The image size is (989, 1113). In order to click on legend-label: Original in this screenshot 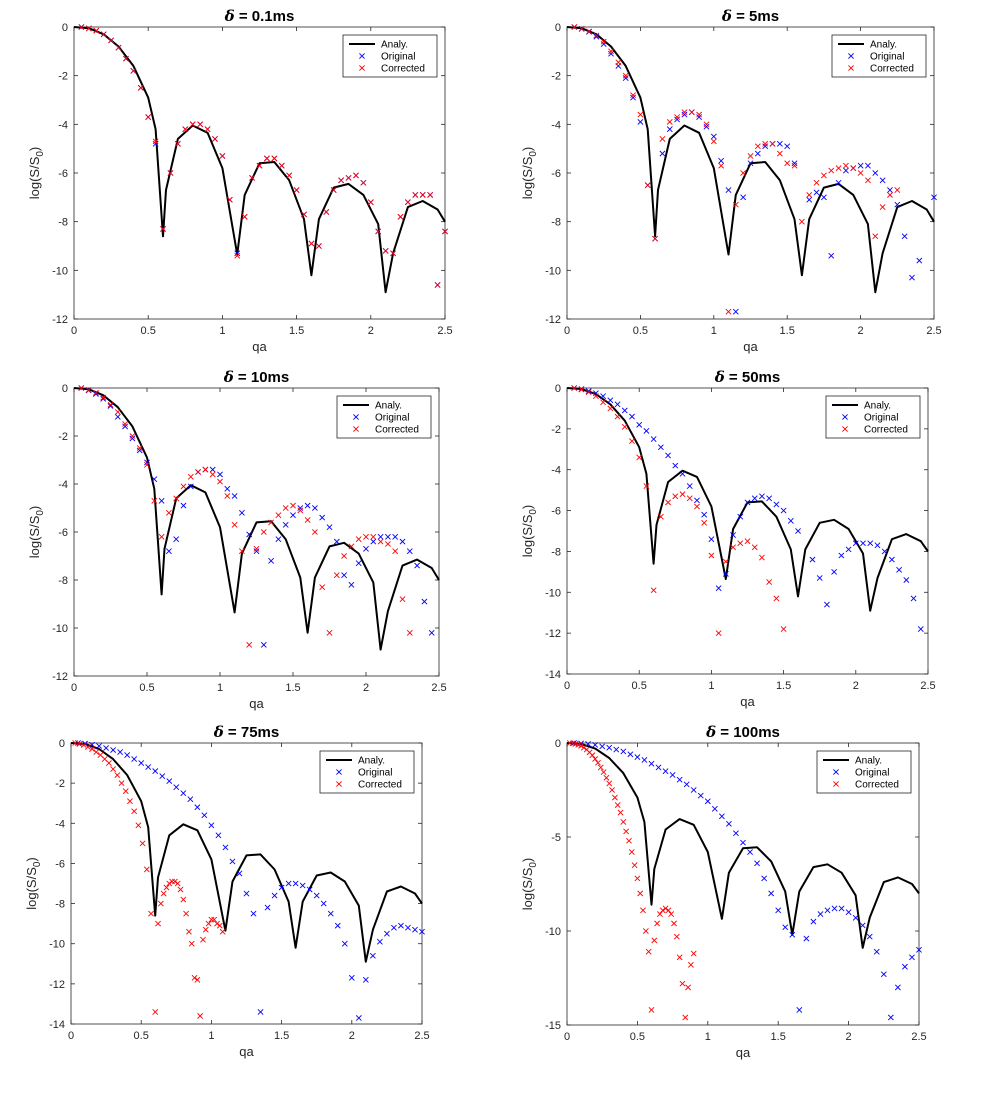, I will do `click(375, 773)`.